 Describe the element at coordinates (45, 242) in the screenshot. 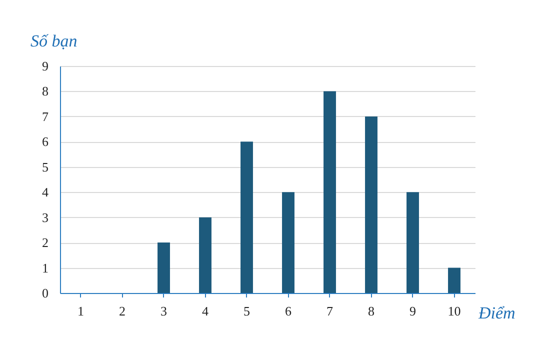

I see `y-tick-label: 2` at that location.